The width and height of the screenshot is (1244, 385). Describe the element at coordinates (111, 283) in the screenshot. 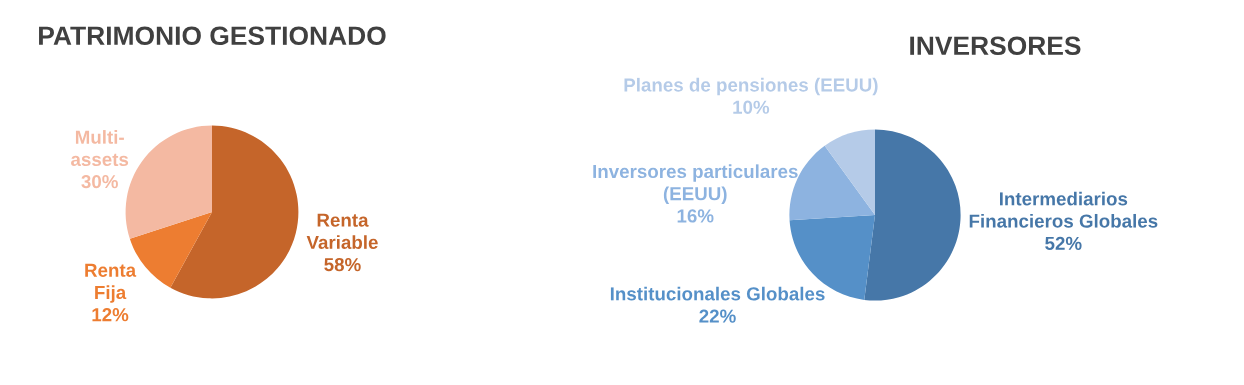

I see `slice-label: Renta Fija` at that location.